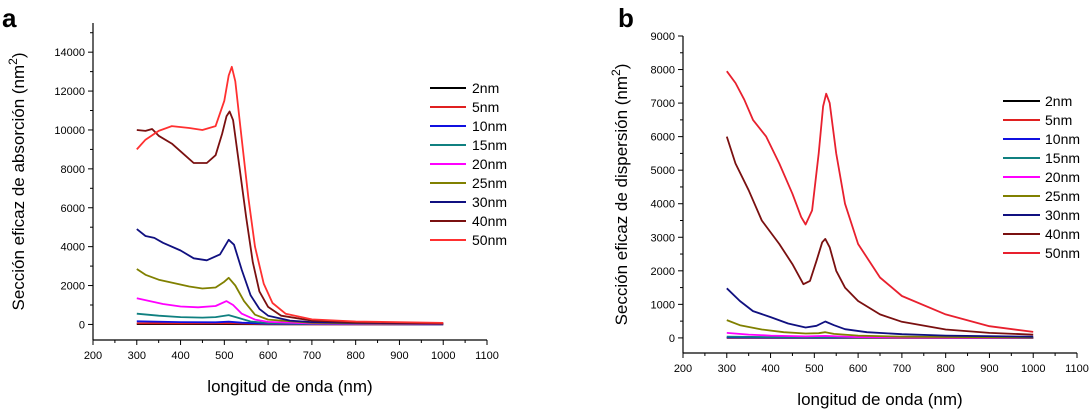 This screenshot has width=1090, height=416. I want to click on panel-b-x-tick-label: 300, so click(727, 369).